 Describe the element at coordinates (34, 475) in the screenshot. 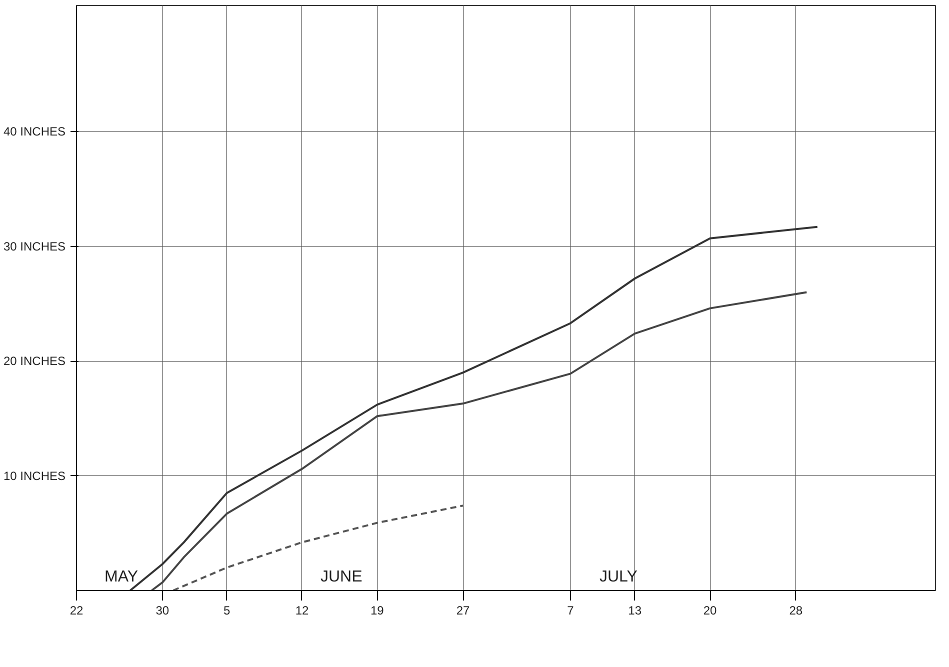

I see `y-tick-label: 10 INCHES` at that location.